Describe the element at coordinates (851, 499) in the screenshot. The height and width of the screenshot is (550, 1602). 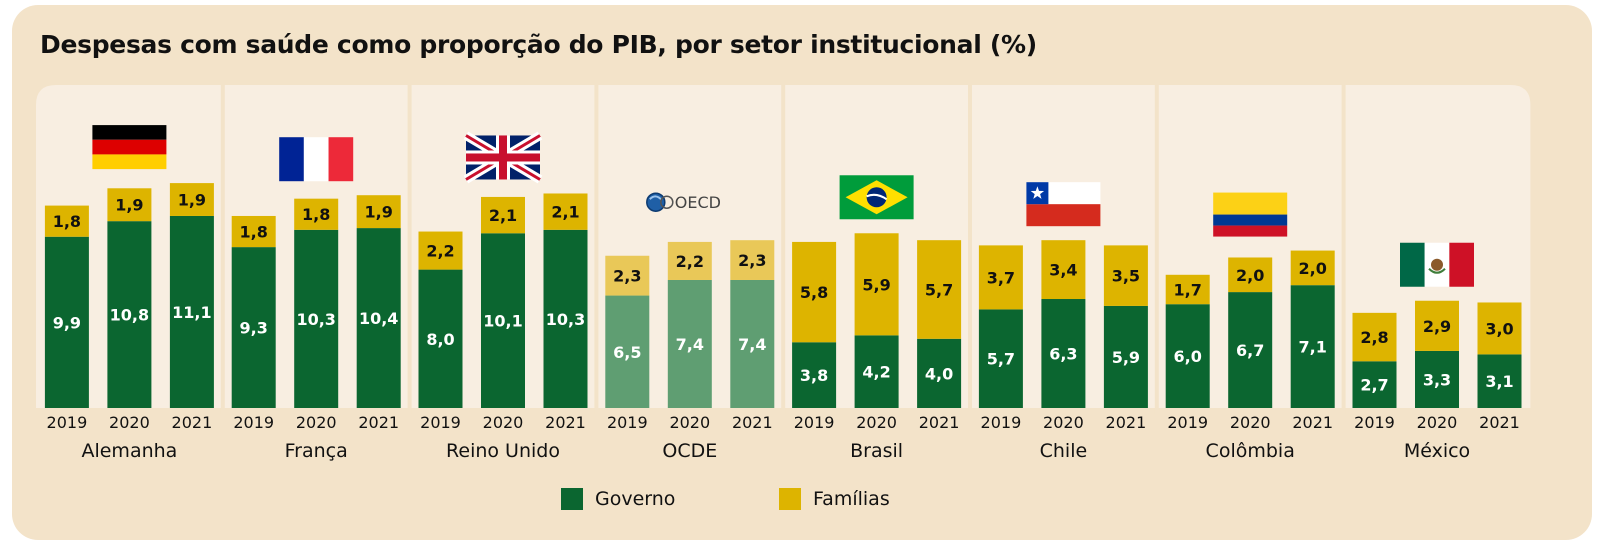
I see `legend-label-familias: Famílias` at that location.